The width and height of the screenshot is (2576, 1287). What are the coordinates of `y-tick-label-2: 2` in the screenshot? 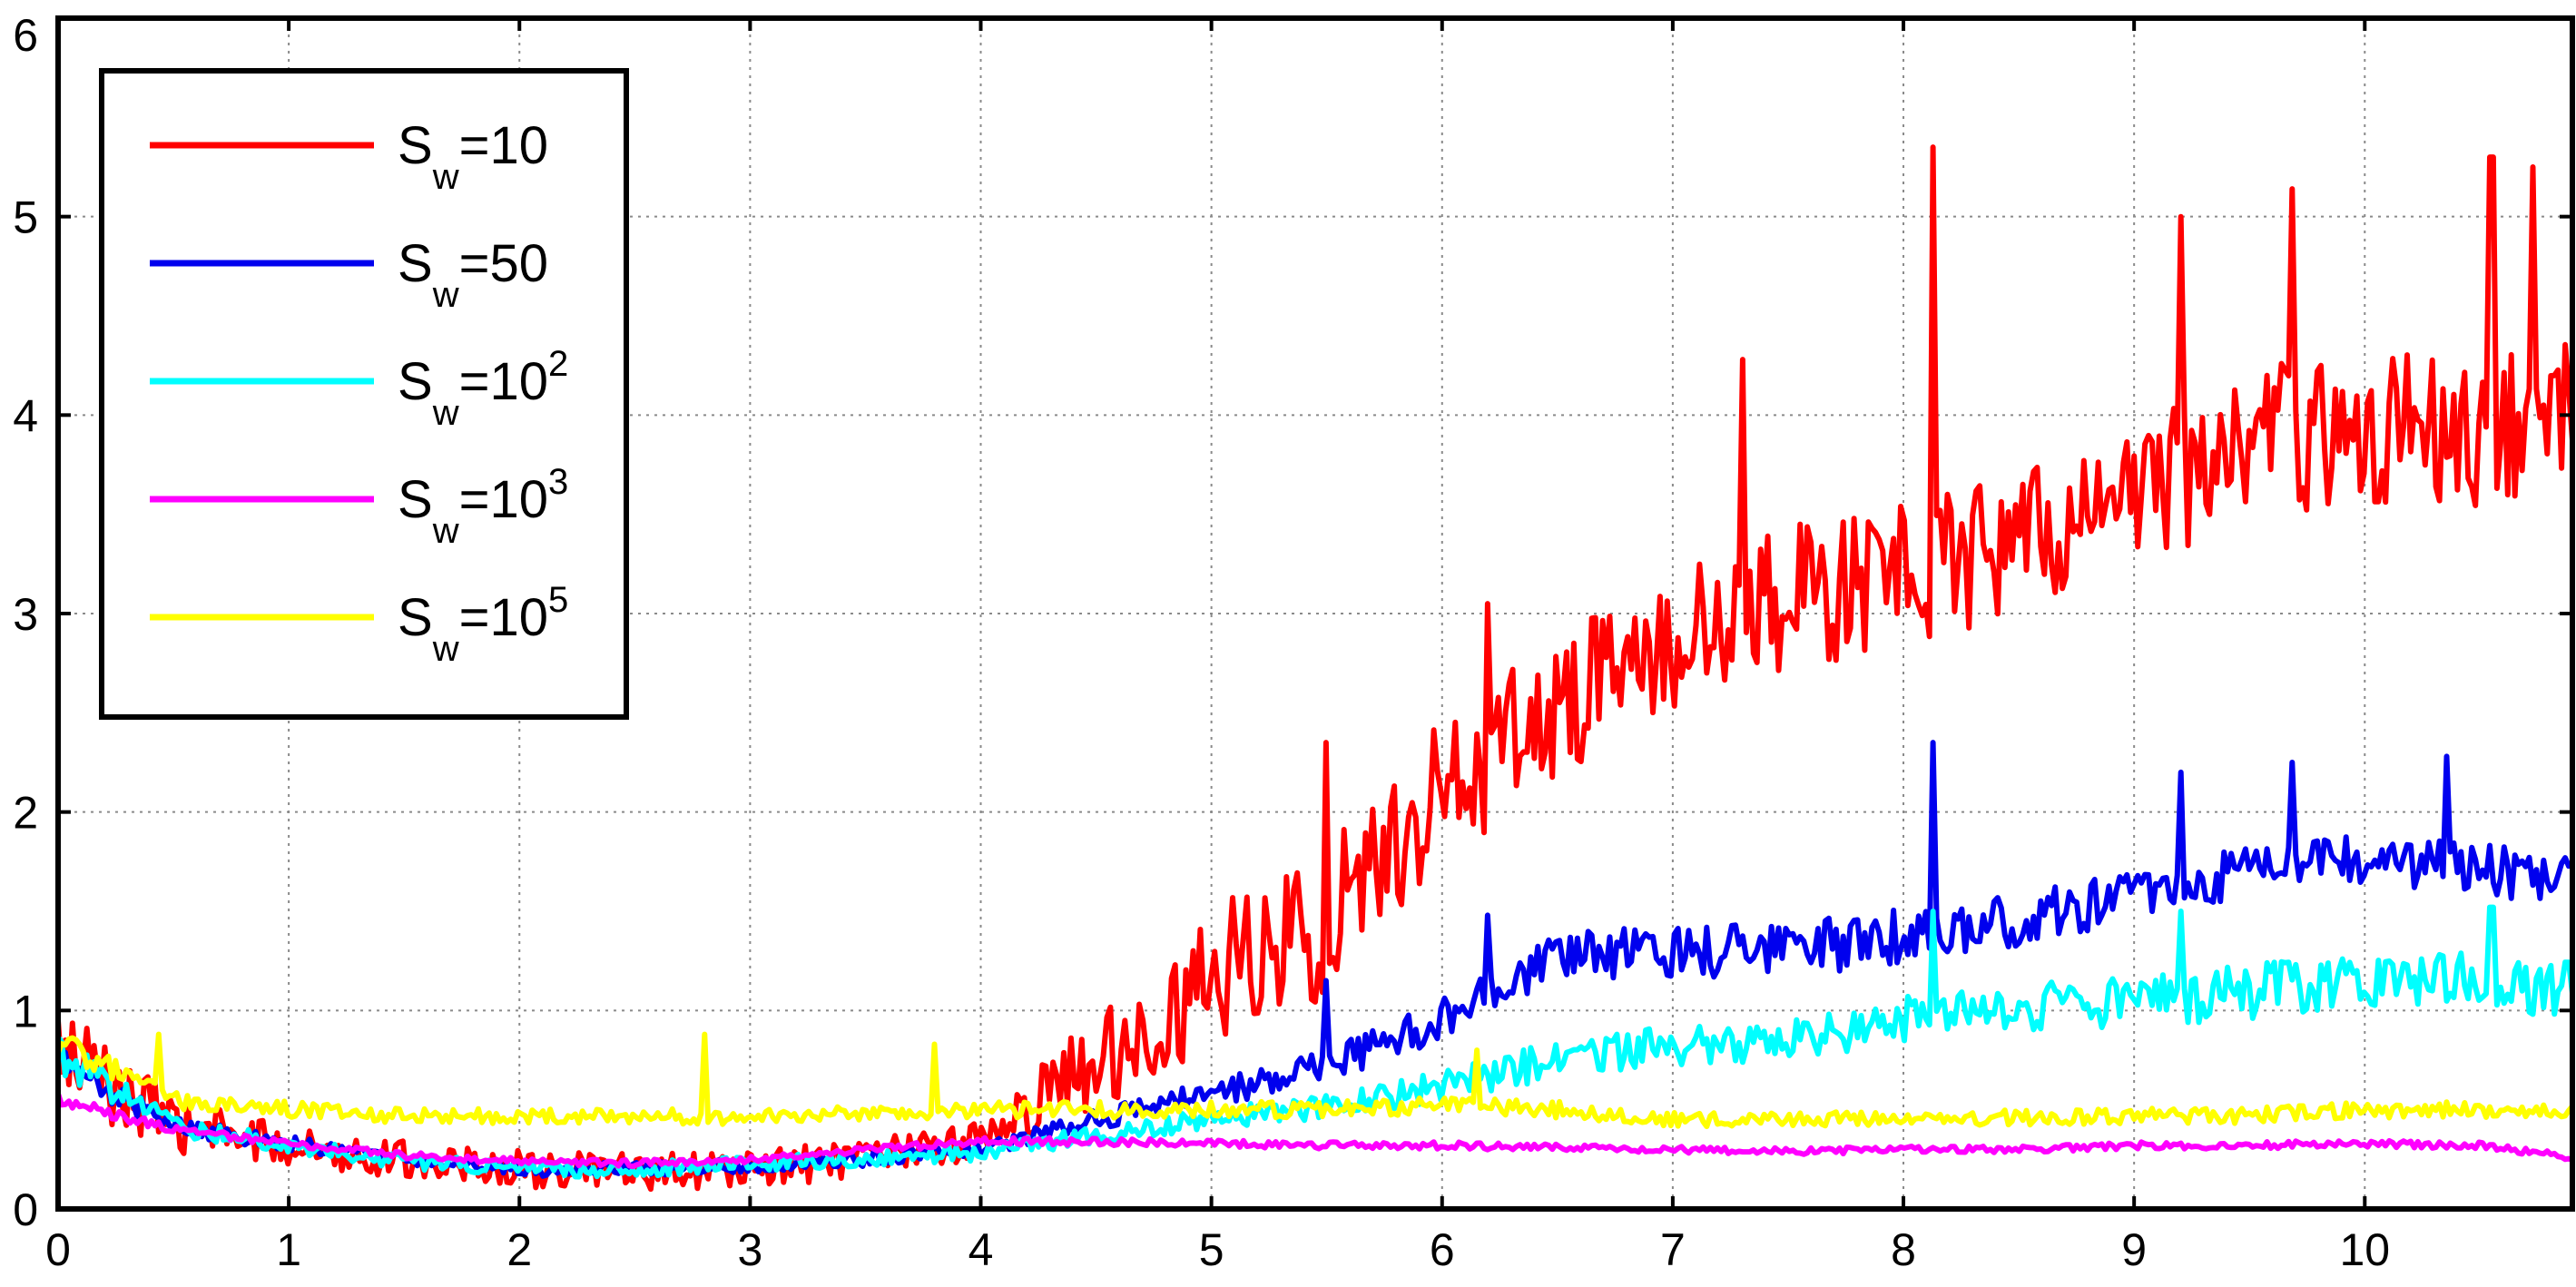 It's located at (25, 813).